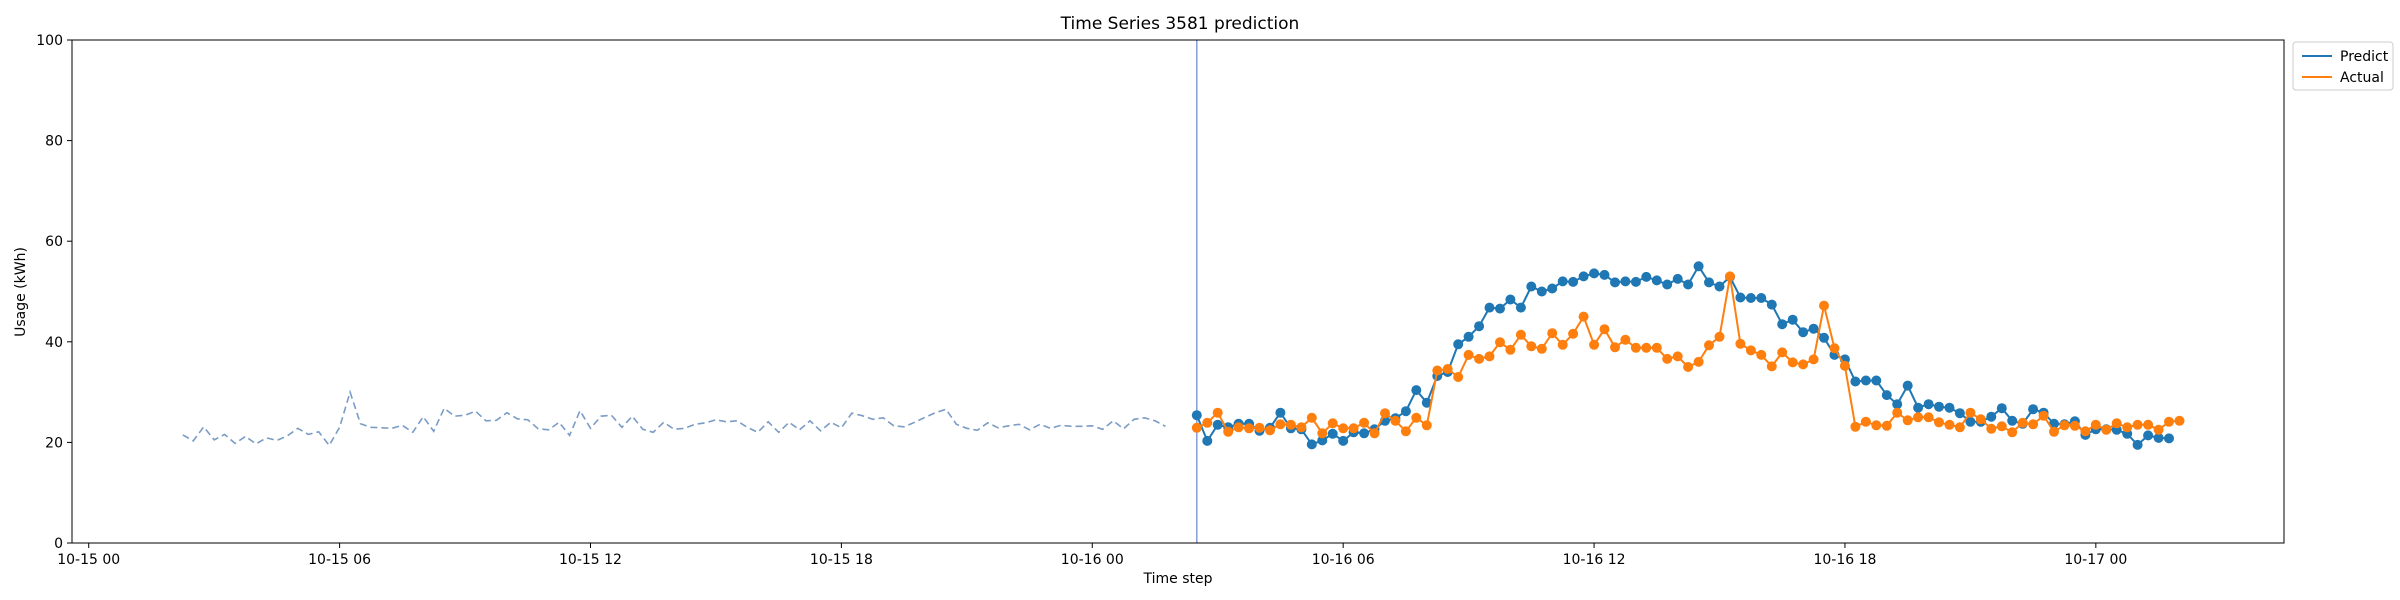 This screenshot has height=600, width=2400. What do you see at coordinates (1178, 579) in the screenshot?
I see `x-axis-label: Time step` at bounding box center [1178, 579].